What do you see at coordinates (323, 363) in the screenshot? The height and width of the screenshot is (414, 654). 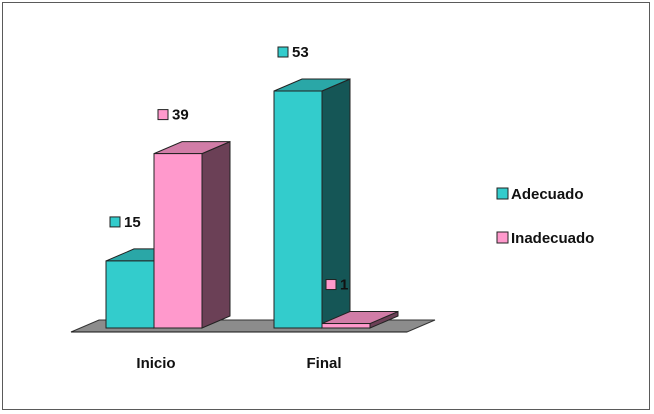 I see `category-label-final: Final` at bounding box center [323, 363].